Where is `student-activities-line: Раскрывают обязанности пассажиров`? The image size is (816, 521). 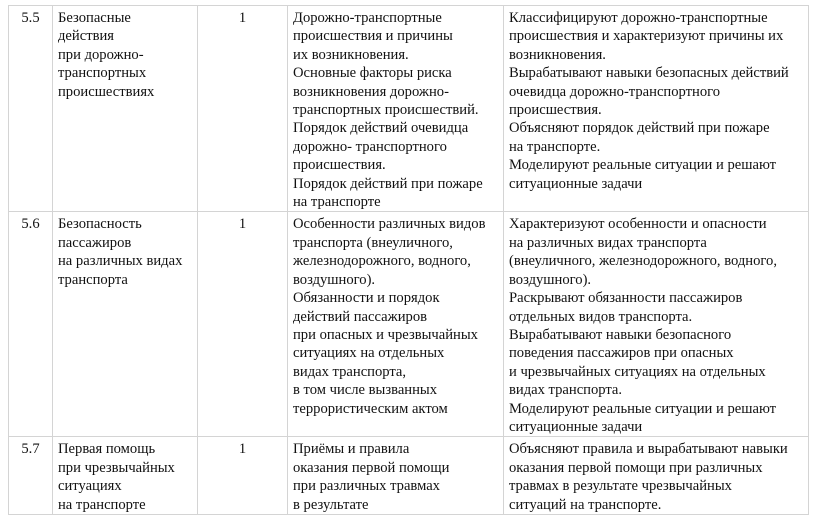 student-activities-line: Раскрывают обязанности пассажиров is located at coordinates (626, 298).